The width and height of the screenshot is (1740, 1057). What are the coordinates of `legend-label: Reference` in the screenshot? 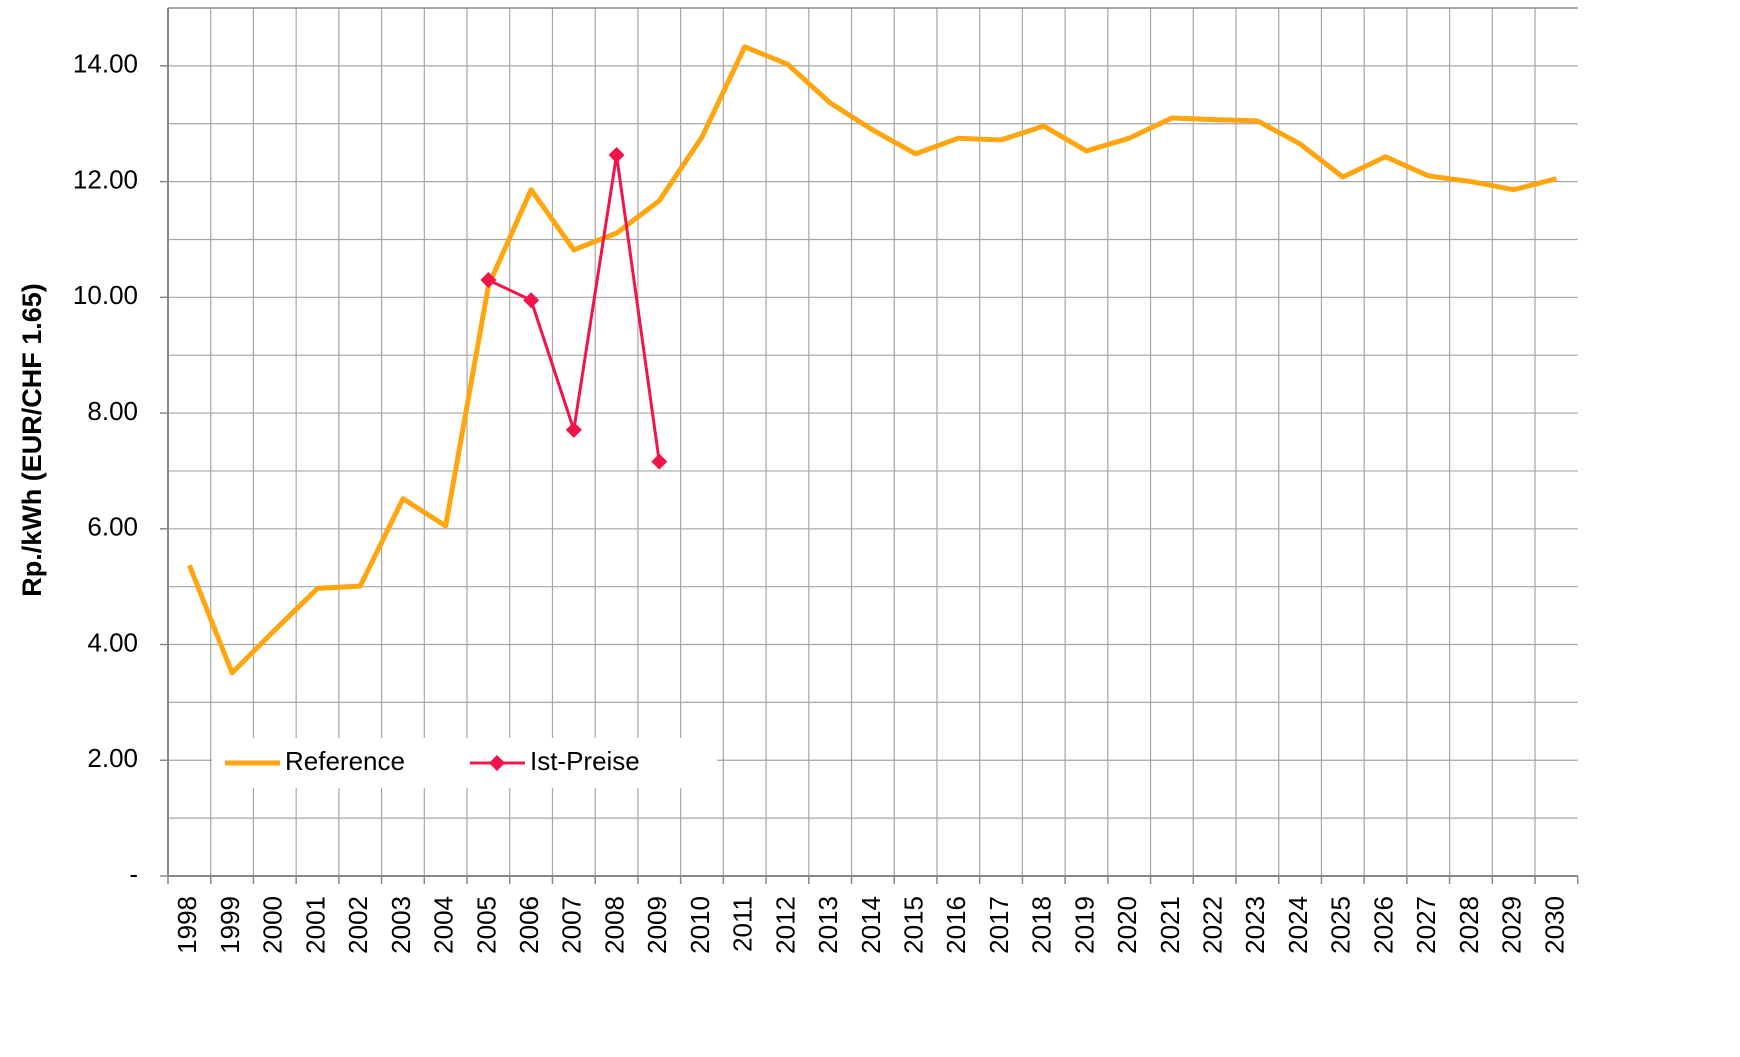 It's located at (345, 761).